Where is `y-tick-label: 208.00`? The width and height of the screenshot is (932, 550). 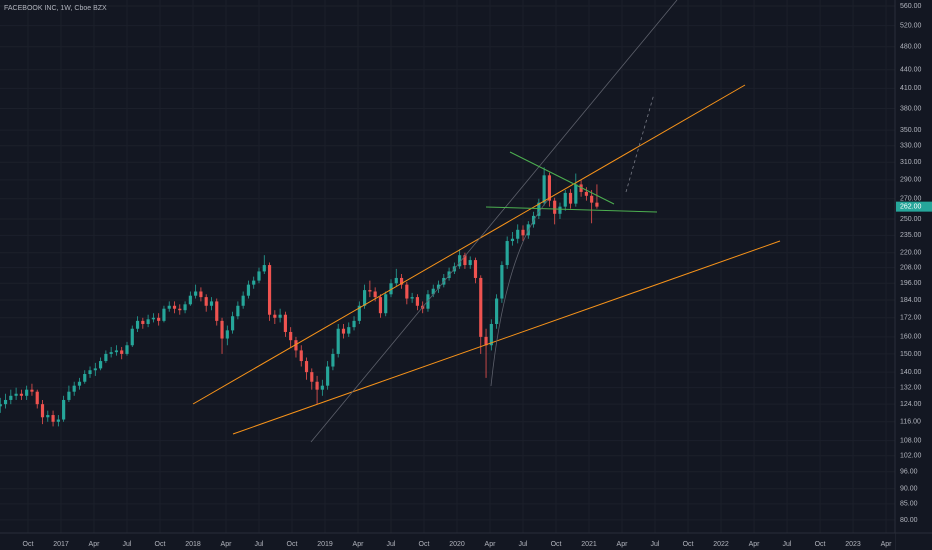
y-tick-label: 208.00 is located at coordinates (911, 267).